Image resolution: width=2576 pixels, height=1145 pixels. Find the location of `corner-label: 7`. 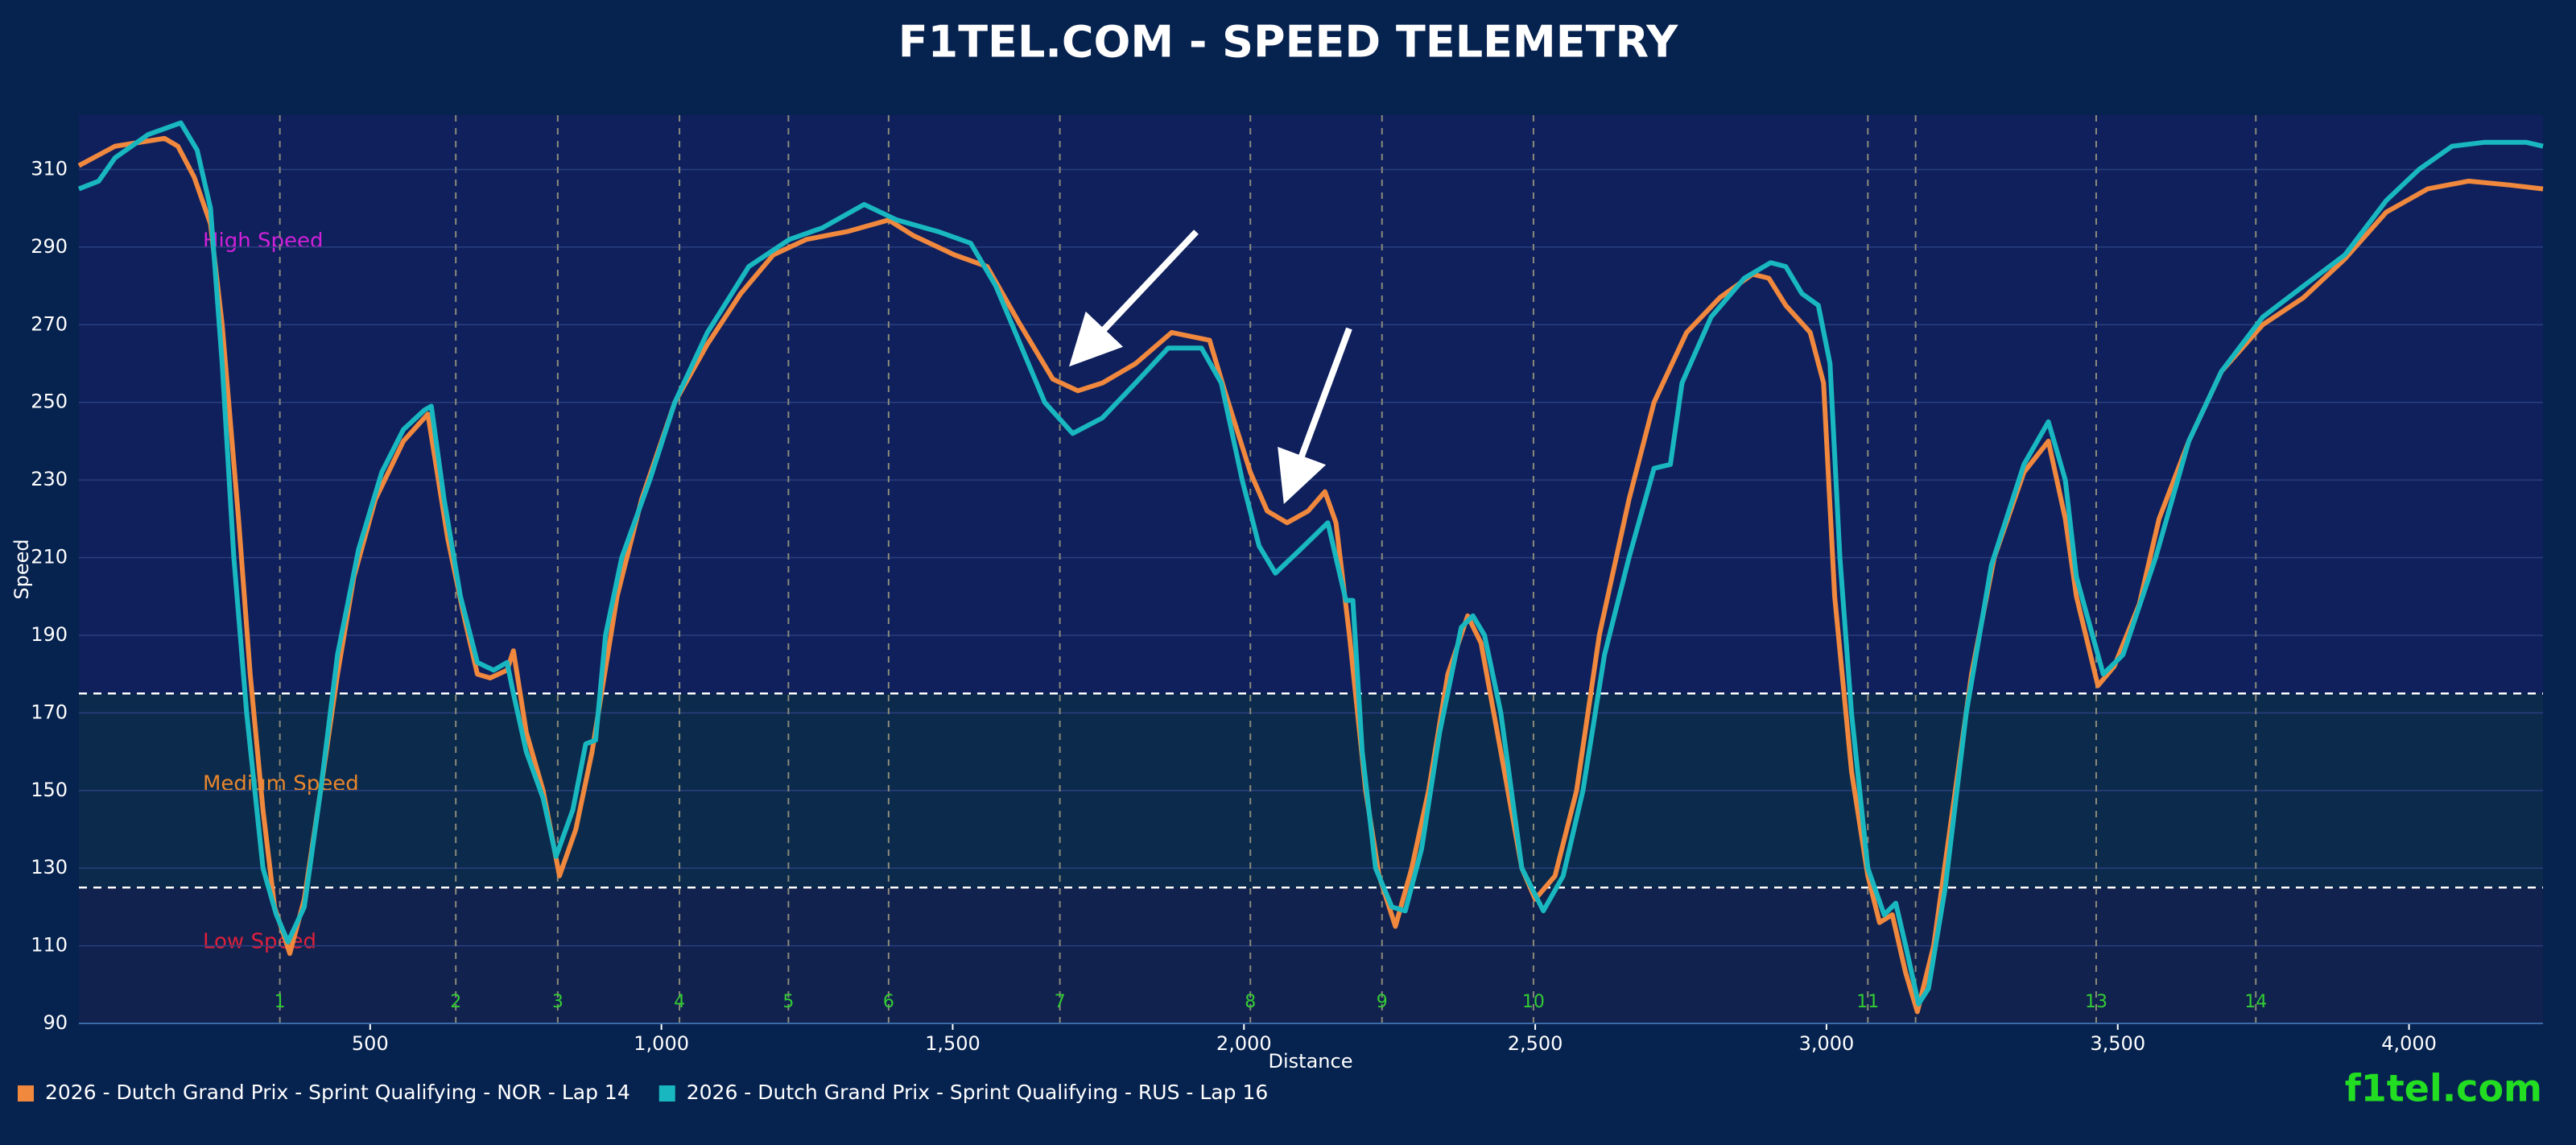

corner-label: 7 is located at coordinates (1060, 1002).